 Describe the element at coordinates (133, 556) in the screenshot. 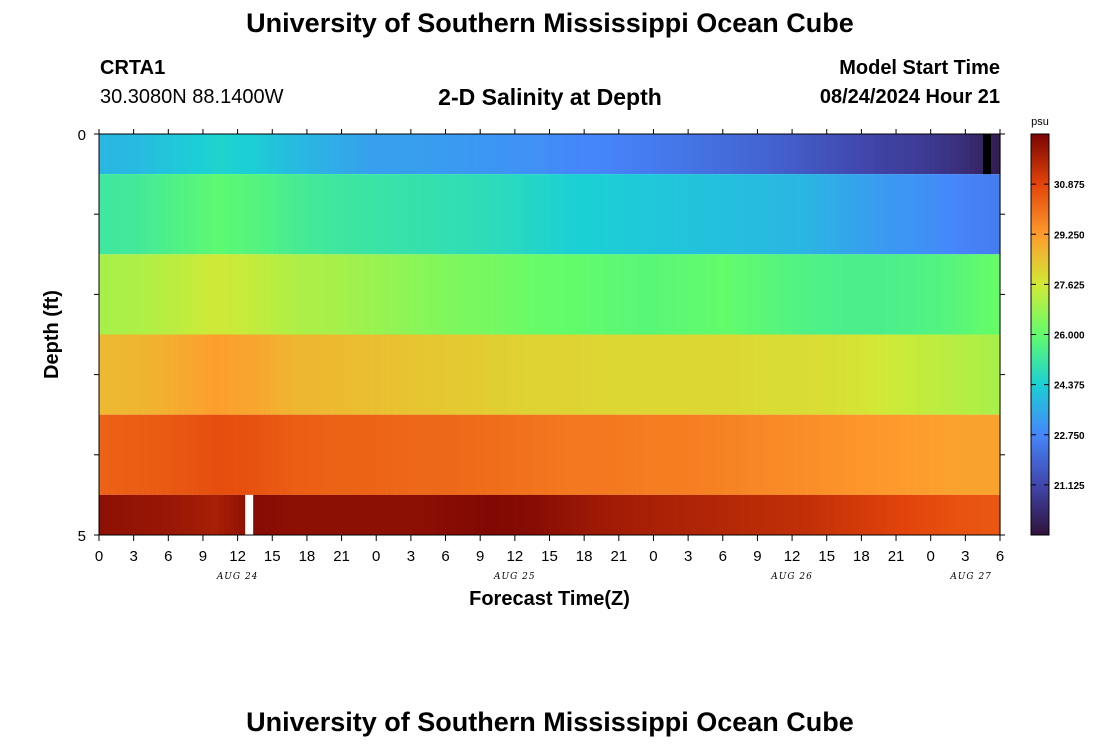

I see `x-tick-label: 3` at that location.